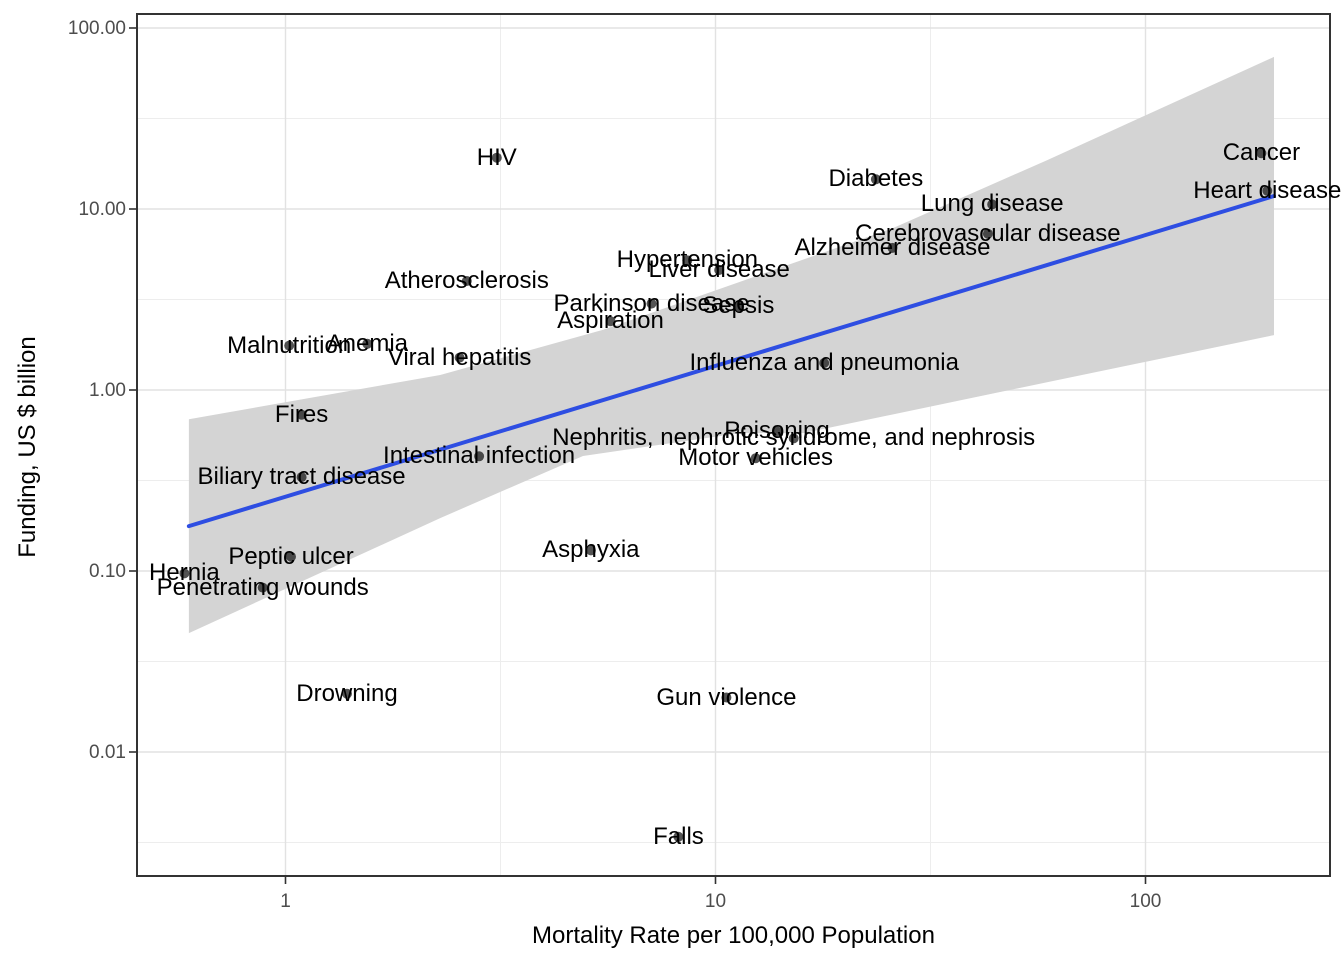 This screenshot has width=1344, height=960. Describe the element at coordinates (733, 935) in the screenshot. I see `x-axis-title: Mortality Rate per 100,000 Population` at that location.